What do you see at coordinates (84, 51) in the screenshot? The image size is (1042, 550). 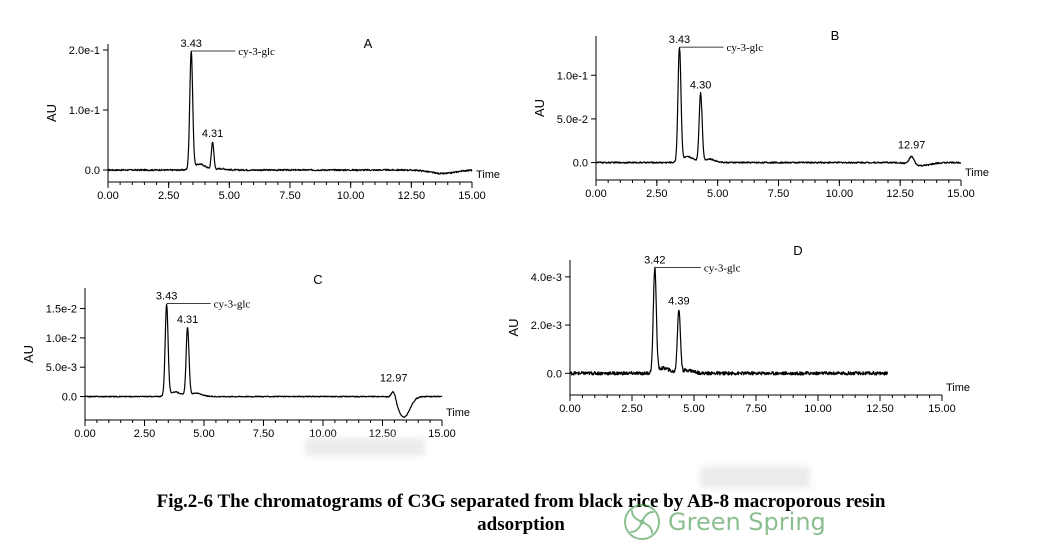 I see `y-tick-label: 2.0e-1` at bounding box center [84, 51].